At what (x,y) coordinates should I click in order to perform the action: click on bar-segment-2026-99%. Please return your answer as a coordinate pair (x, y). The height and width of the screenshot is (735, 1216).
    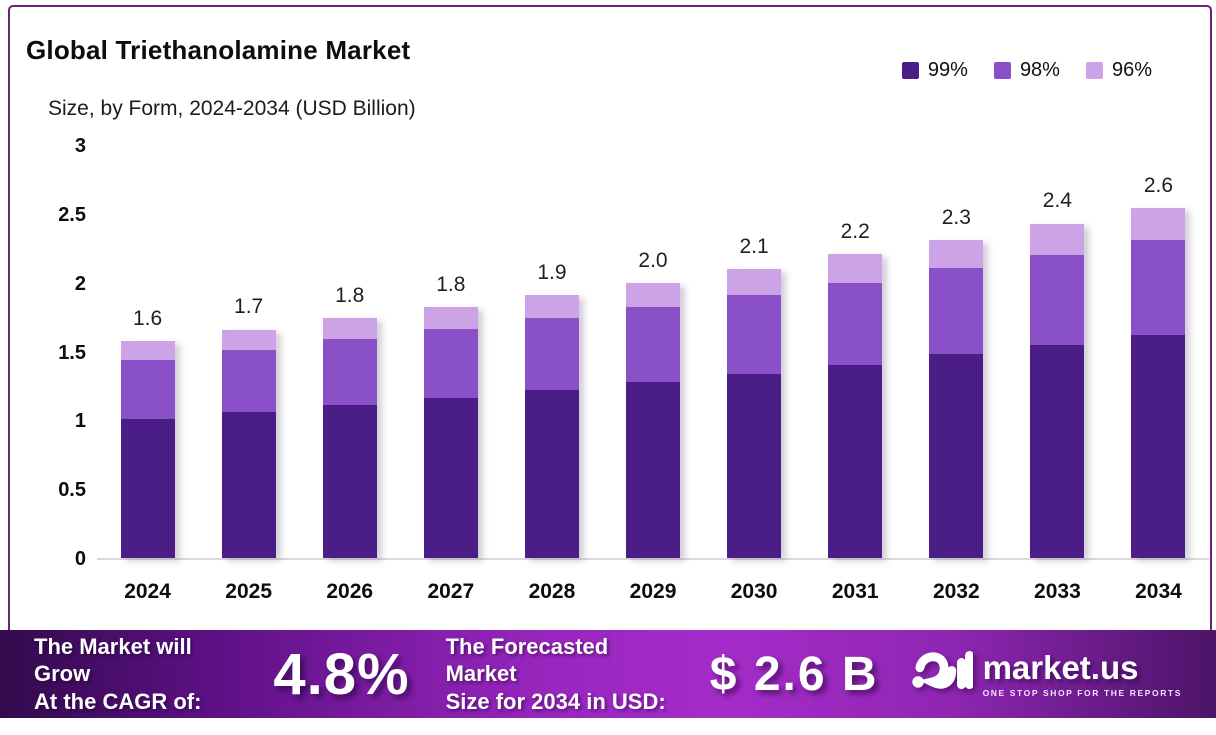
    Looking at the image, I should click on (349, 481).